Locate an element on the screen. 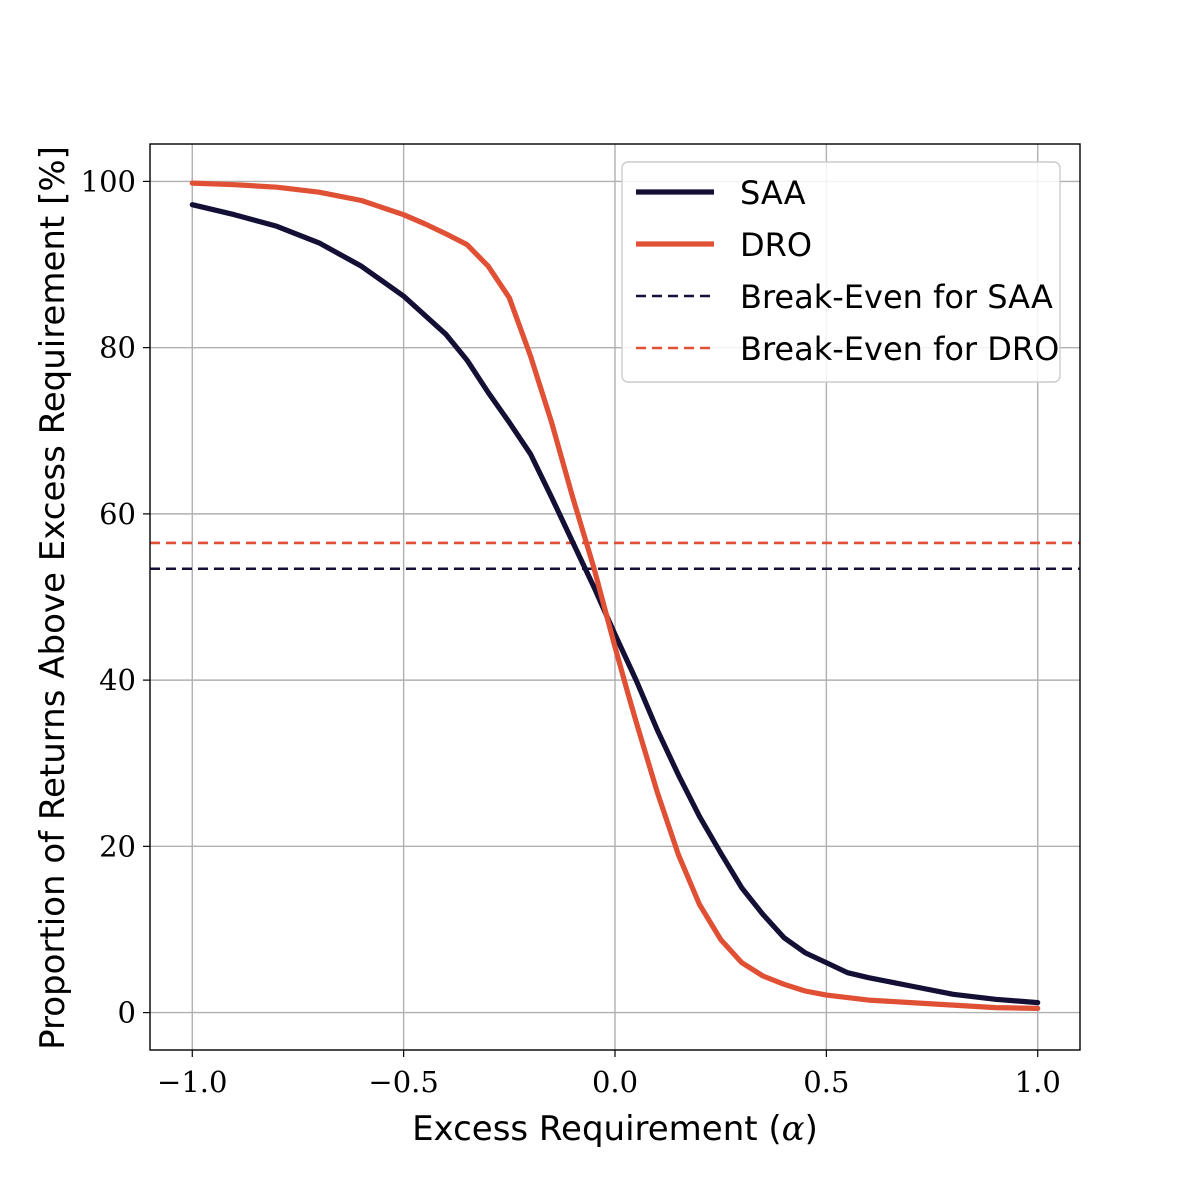 This screenshot has height=1200, width=1200. legend-box is located at coordinates (841, 272).